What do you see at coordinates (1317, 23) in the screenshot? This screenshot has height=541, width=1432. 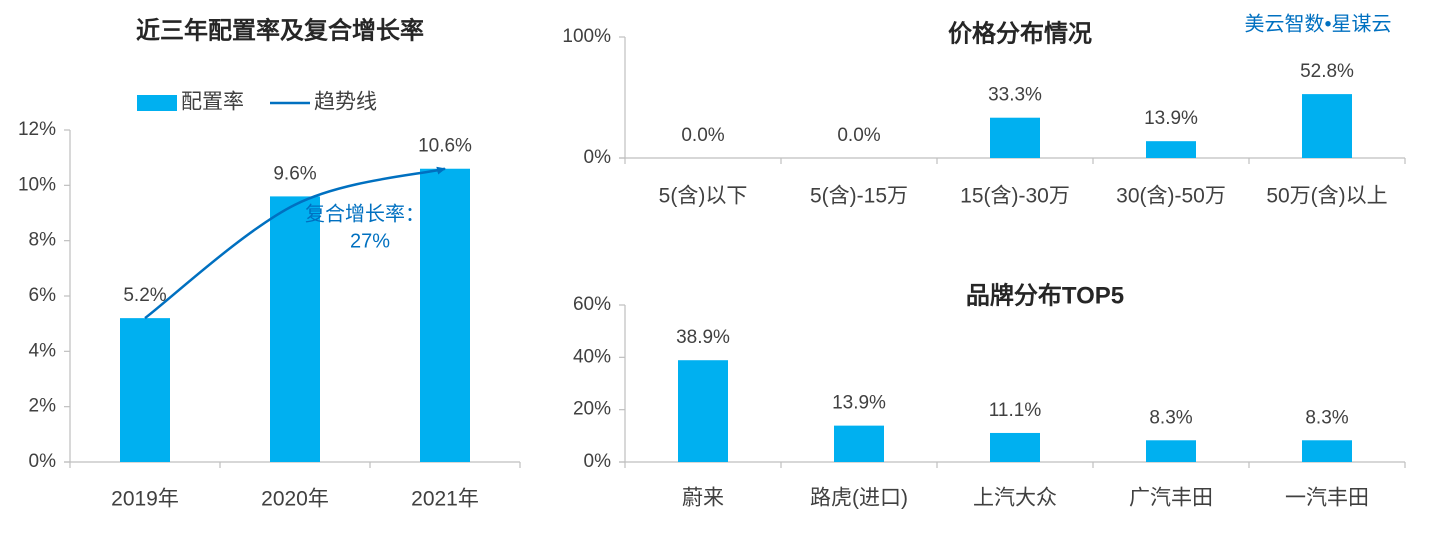 I see `watermark: 美云智数•星谋云` at bounding box center [1317, 23].